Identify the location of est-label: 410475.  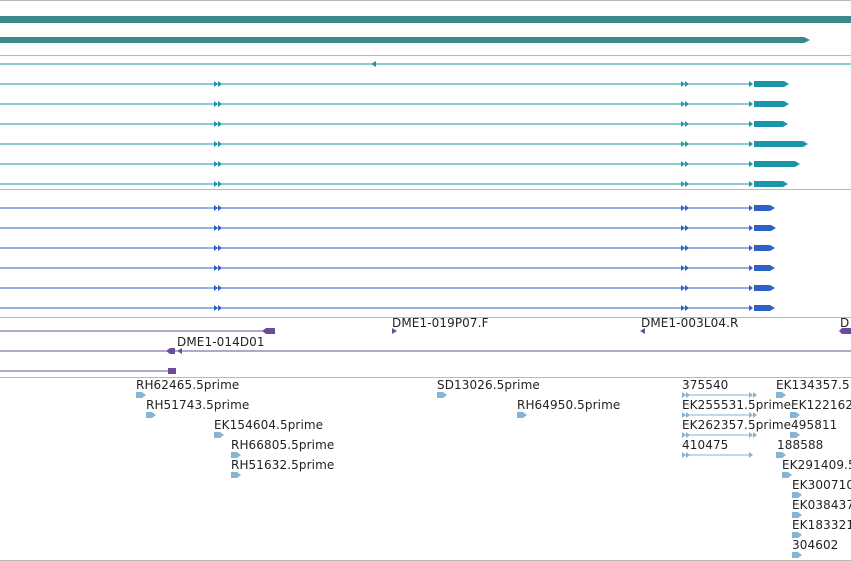
(705, 445).